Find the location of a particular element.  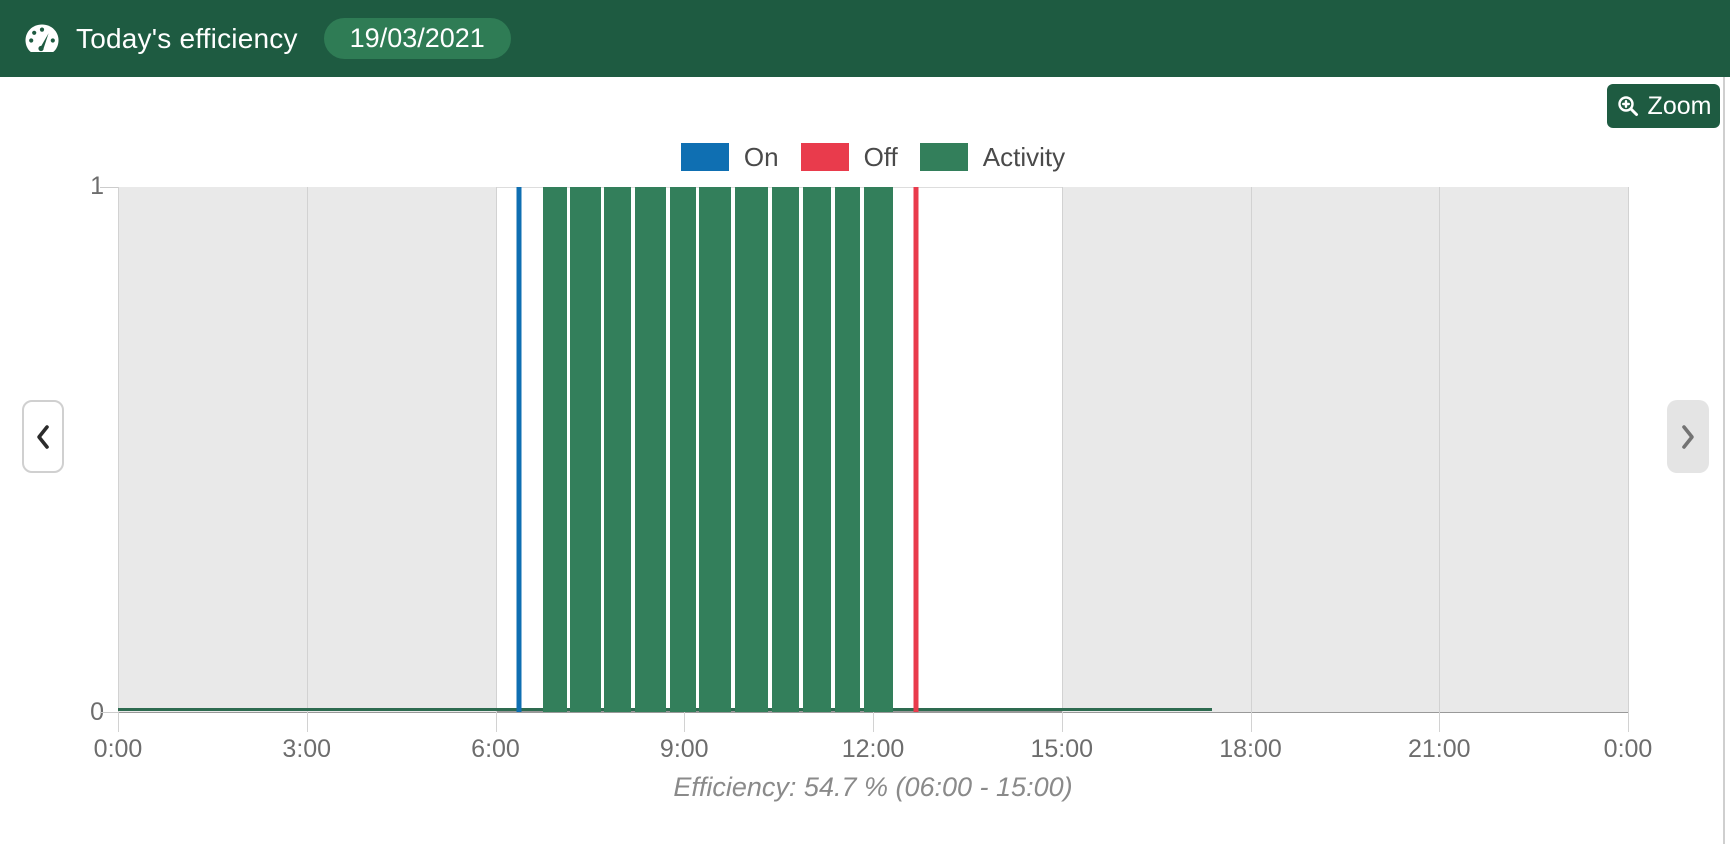

chevron-right-icon is located at coordinates (1688, 437).